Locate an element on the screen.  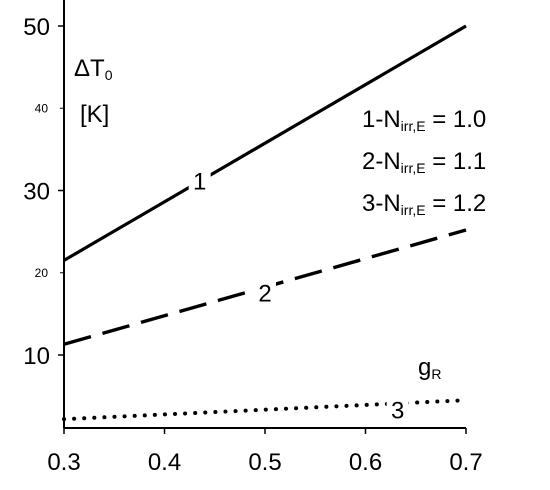
legend-entry-3-suffix: = 1.2 is located at coordinates (456, 203).